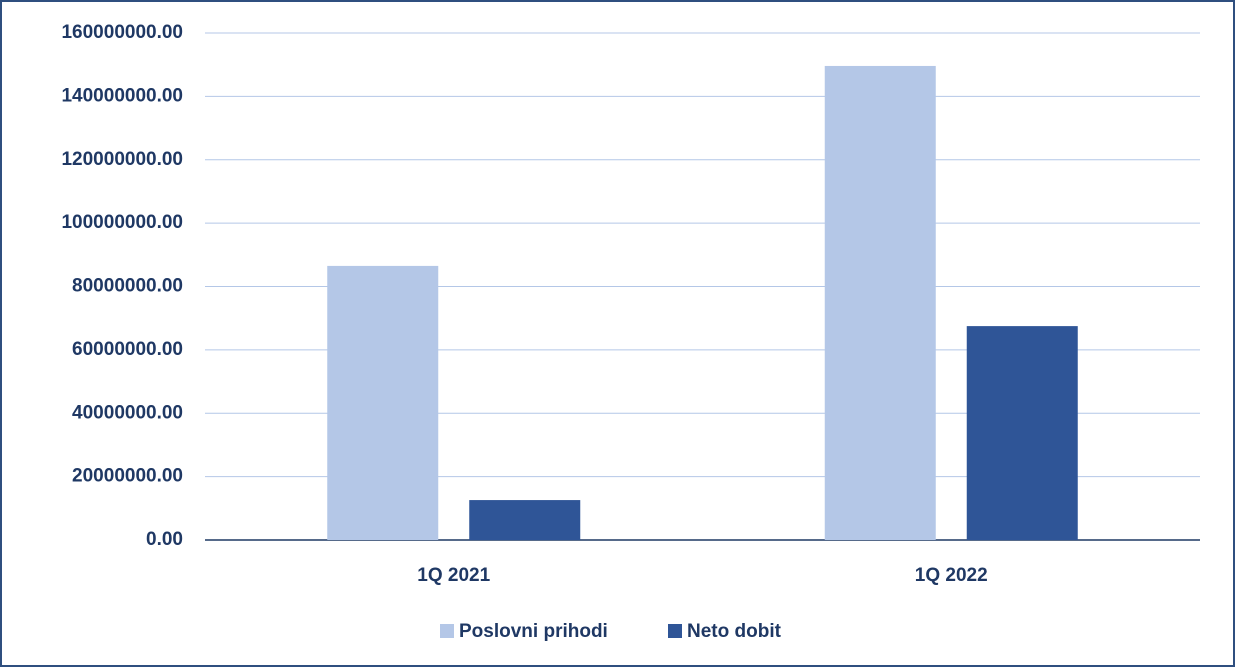  Describe the element at coordinates (127, 286) in the screenshot. I see `y-tick-label: 80000000.00` at that location.